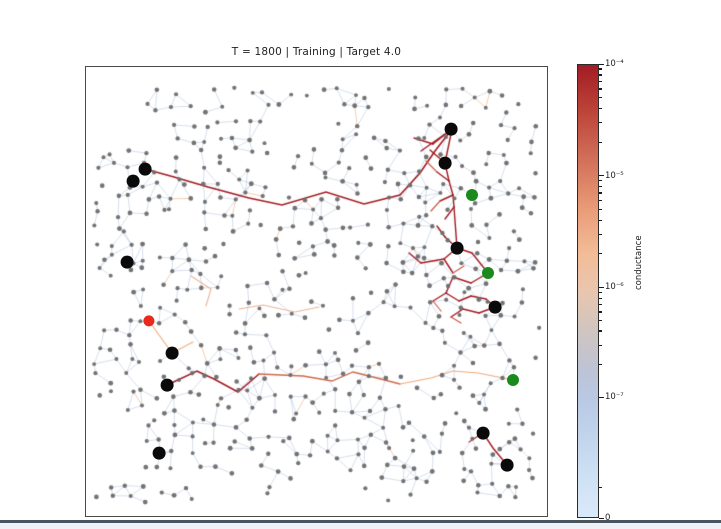 The image size is (721, 529). What do you see at coordinates (639, 262) in the screenshot?
I see `colorbar-axis-label: conductance` at bounding box center [639, 262].